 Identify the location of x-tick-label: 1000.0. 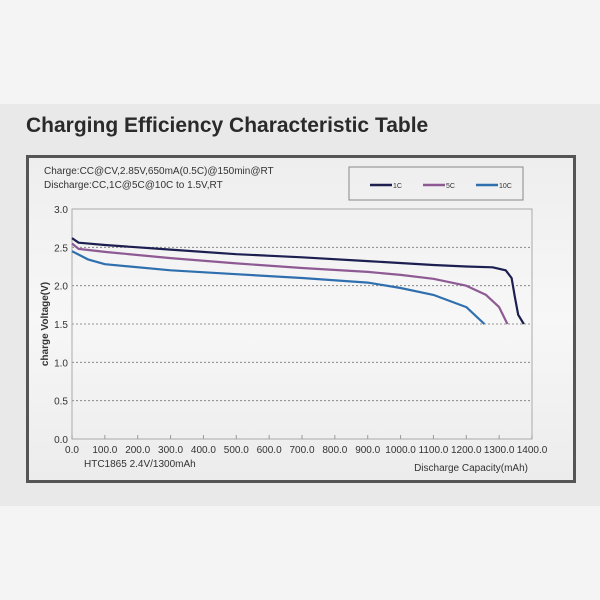
(400, 450).